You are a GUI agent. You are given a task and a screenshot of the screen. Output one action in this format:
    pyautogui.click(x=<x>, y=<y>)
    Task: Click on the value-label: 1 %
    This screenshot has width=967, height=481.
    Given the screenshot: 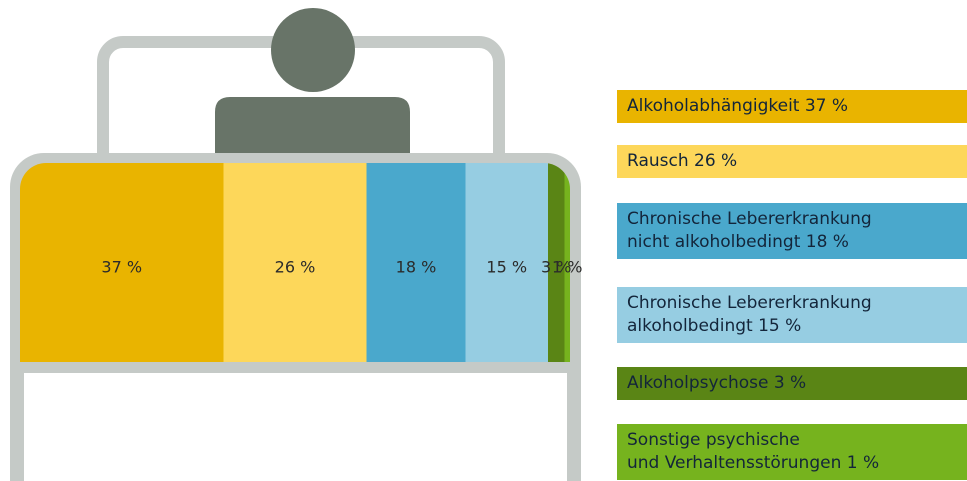 What is the action you would take?
    pyautogui.click(x=567, y=267)
    